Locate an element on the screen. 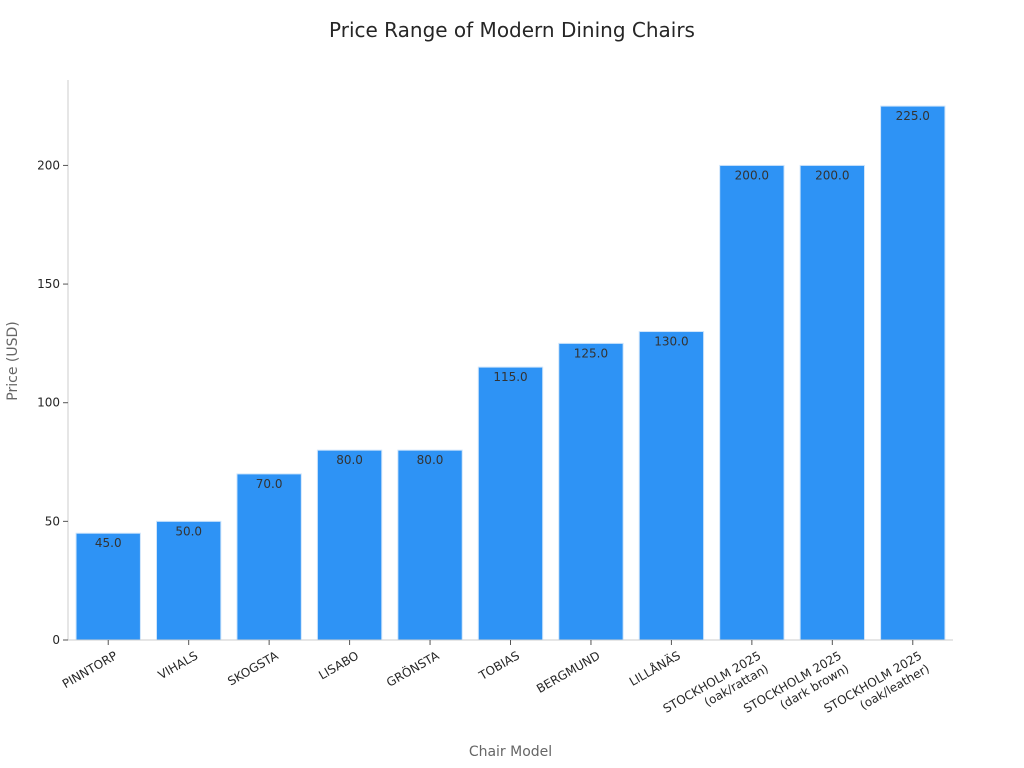 Image resolution: width=1024 pixels, height=768 pixels. bar-value-label: 125.0 is located at coordinates (591, 353).